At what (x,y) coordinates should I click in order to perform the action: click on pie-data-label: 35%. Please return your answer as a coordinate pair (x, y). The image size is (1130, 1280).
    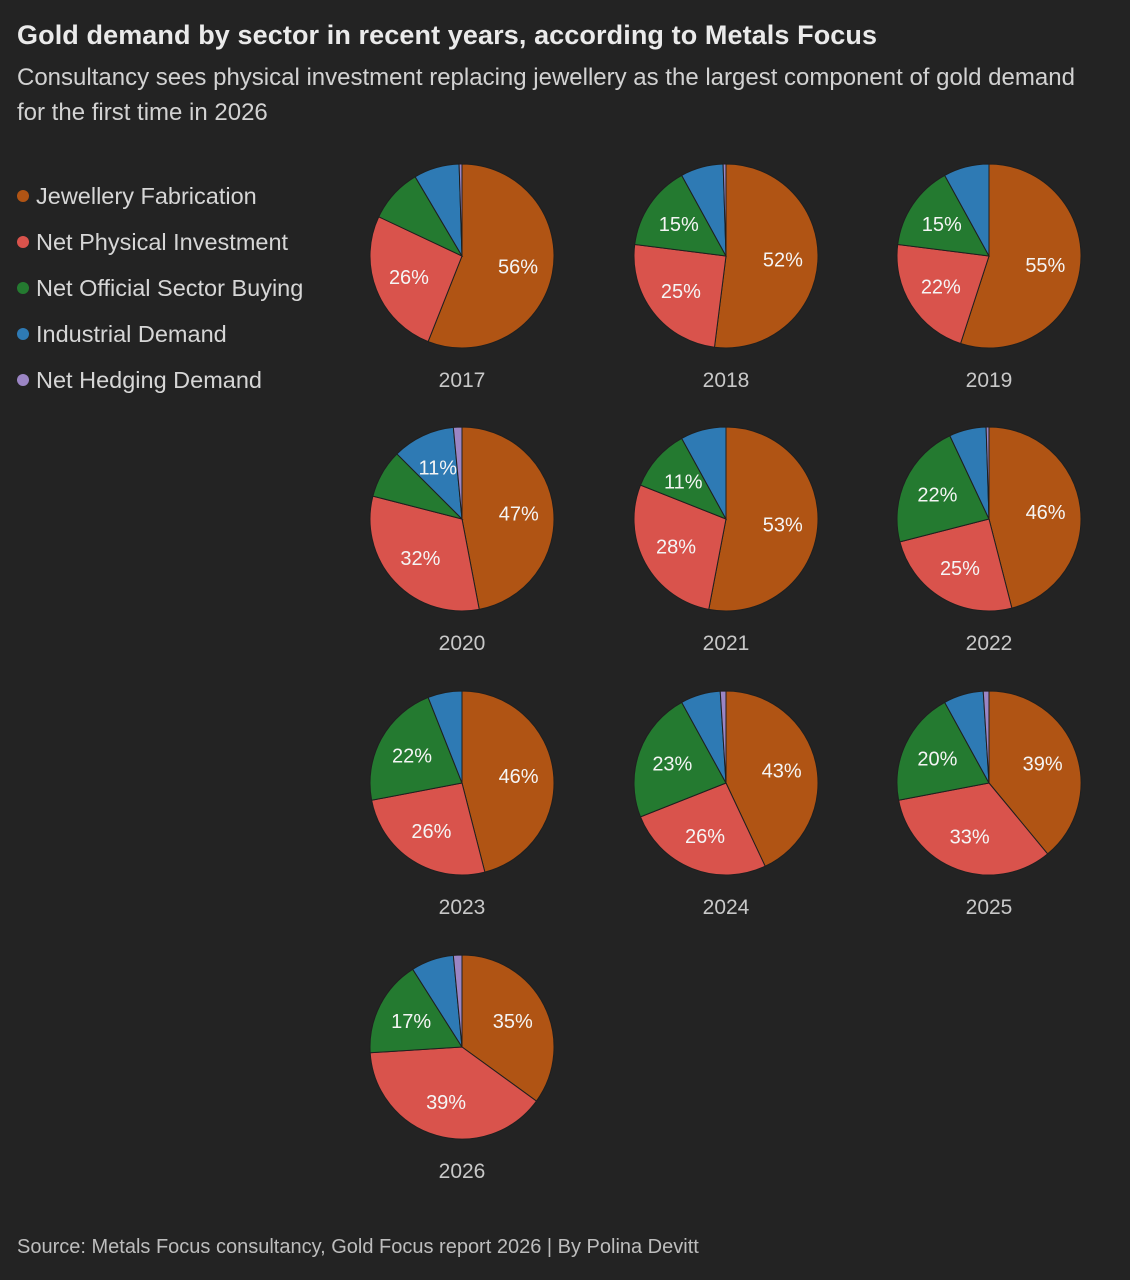
    Looking at the image, I should click on (513, 1022).